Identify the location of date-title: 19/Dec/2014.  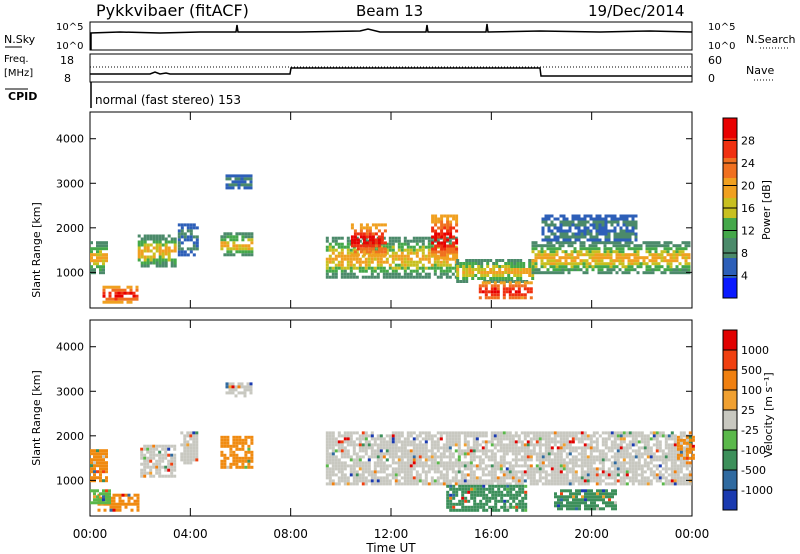
(636, 11).